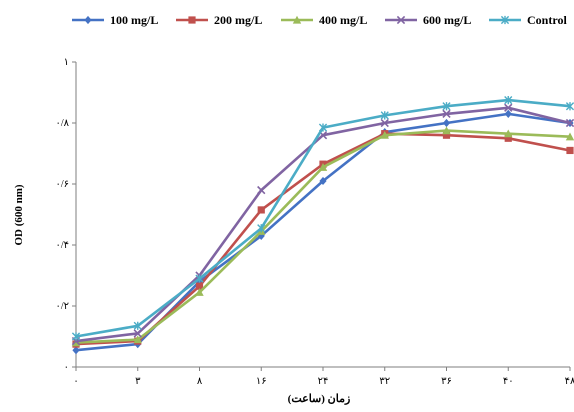  Describe the element at coordinates (447, 20) in the screenshot. I see `legend-label: 600 mg/L` at that location.